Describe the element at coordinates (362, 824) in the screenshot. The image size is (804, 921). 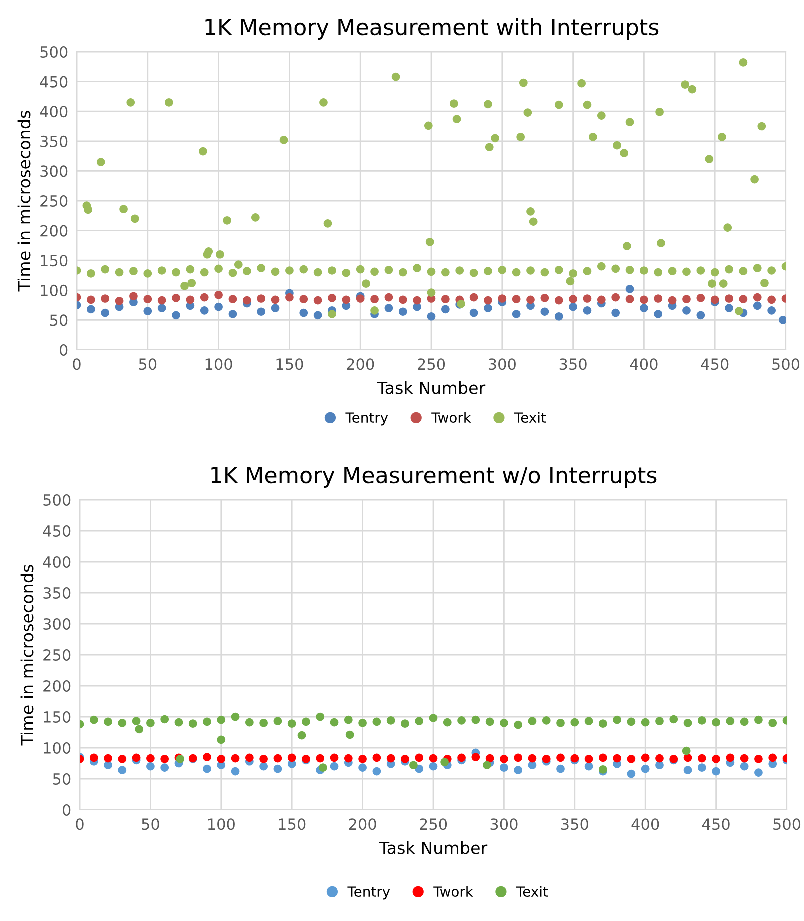
I see `x-tick-label: 200` at that location.